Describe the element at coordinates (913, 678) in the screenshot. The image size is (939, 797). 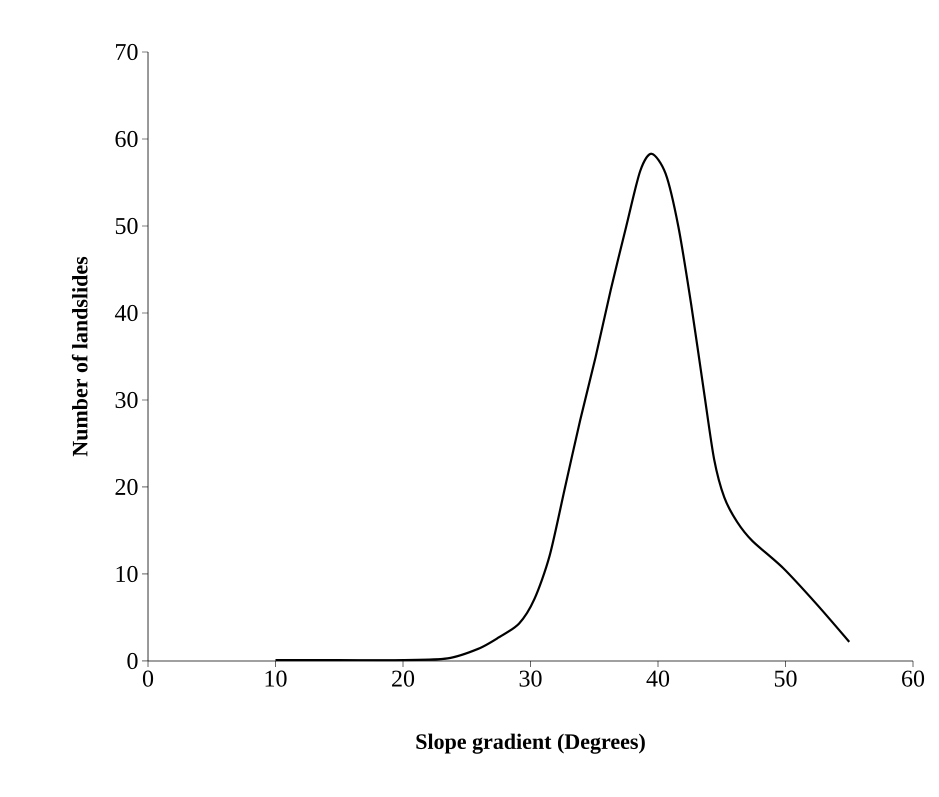
I see `x-tick-label: 60` at that location.